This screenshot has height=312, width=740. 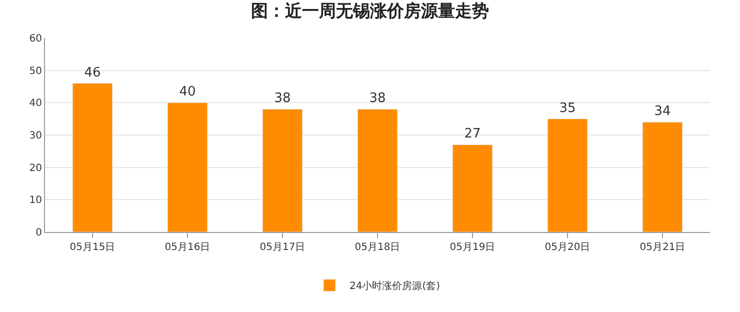 I want to click on legend-label: 24小时涨价房源(套), so click(x=395, y=286).